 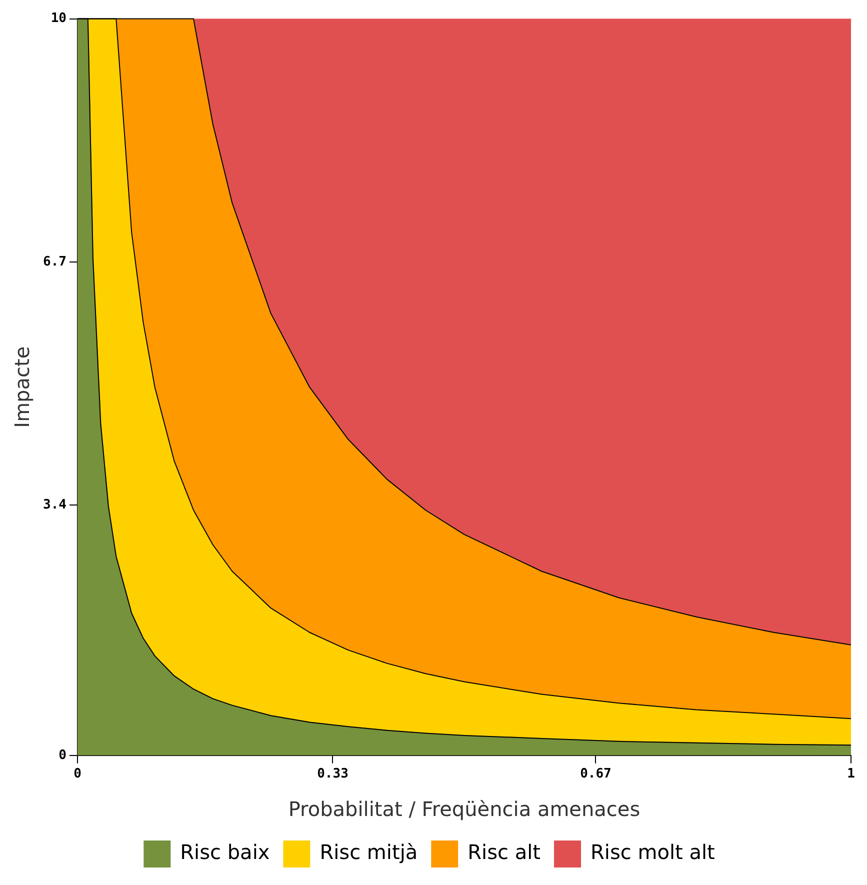 I want to click on x-tick-label: 0.33, so click(x=332, y=774).